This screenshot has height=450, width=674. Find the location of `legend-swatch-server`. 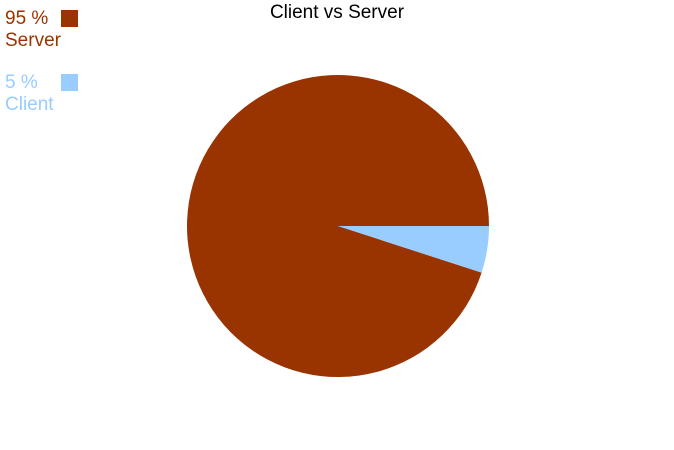

legend-swatch-server is located at coordinates (69, 18).